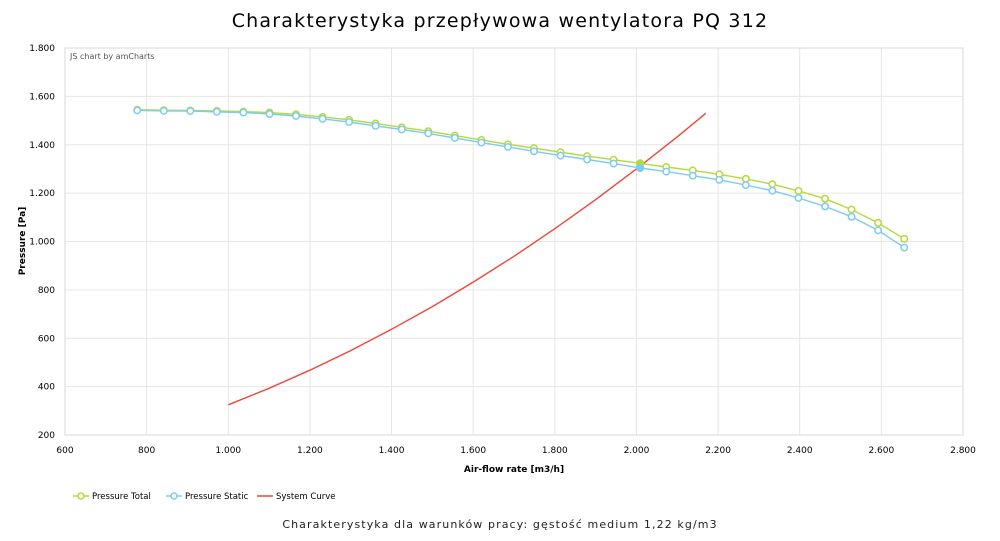 This screenshot has width=1000, height=541. I want to click on y-tick-label: 400, so click(46, 388).